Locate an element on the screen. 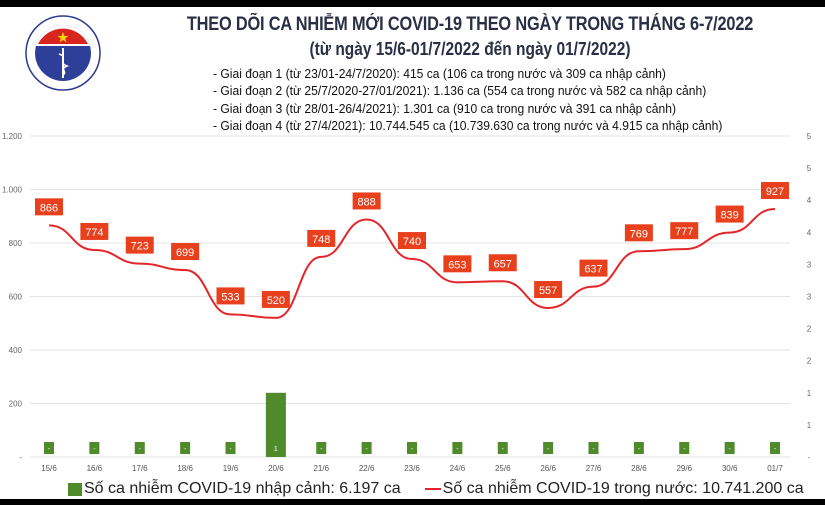 This screenshot has height=505, width=825. legend-line-swatch is located at coordinates (432, 489).